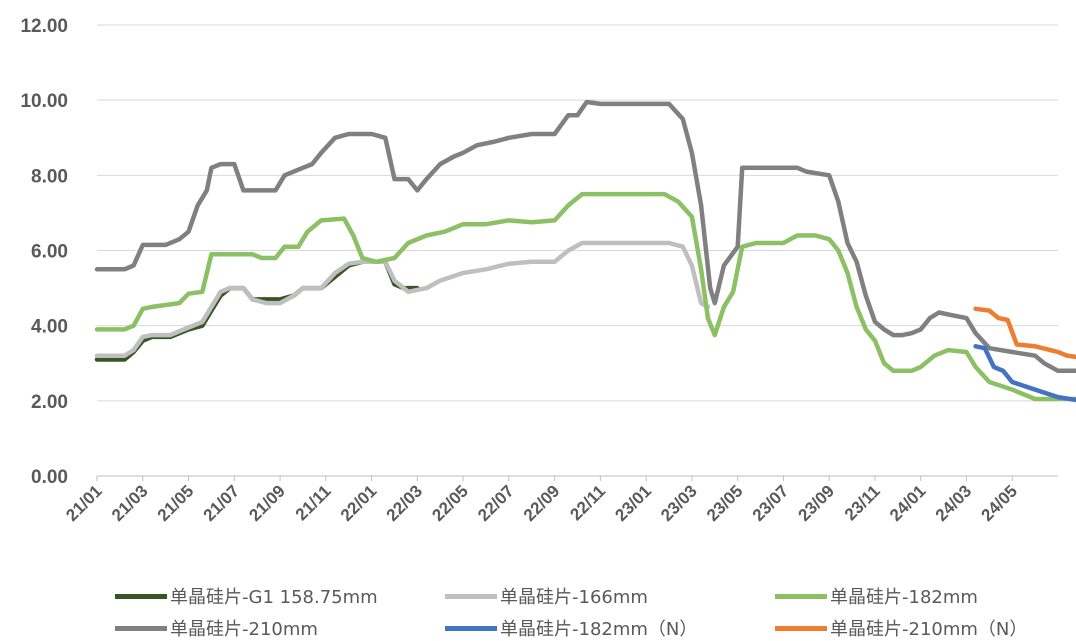  I want to click on y-tick-label: 0.00, so click(49, 477).